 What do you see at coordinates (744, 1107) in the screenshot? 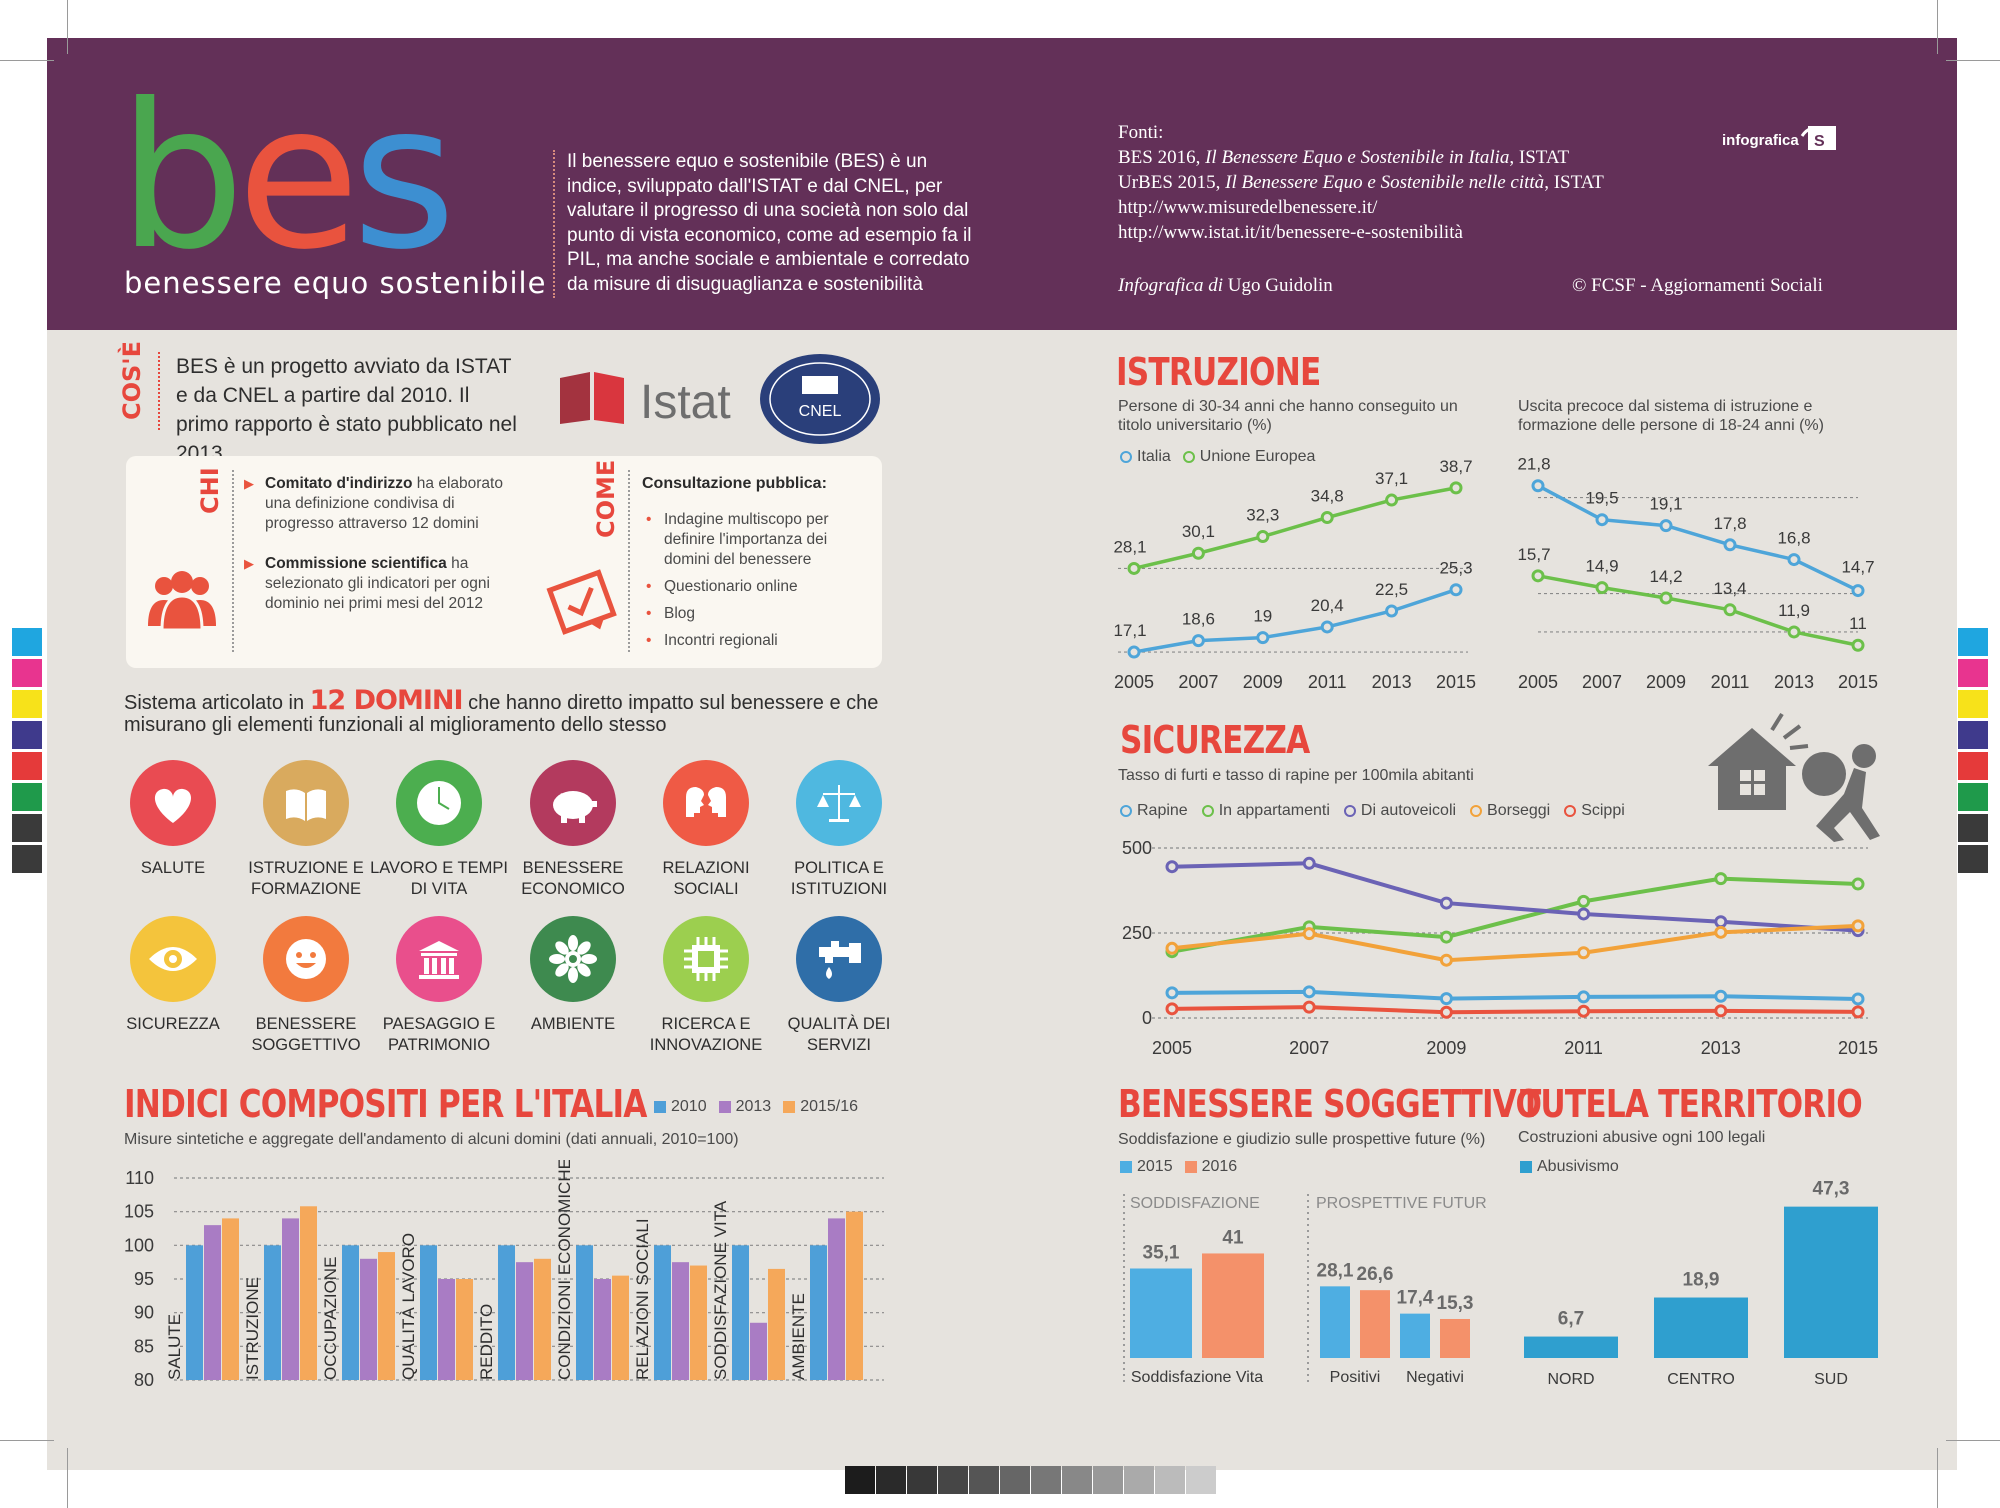
I see `legend-item: 2013` at bounding box center [744, 1107].